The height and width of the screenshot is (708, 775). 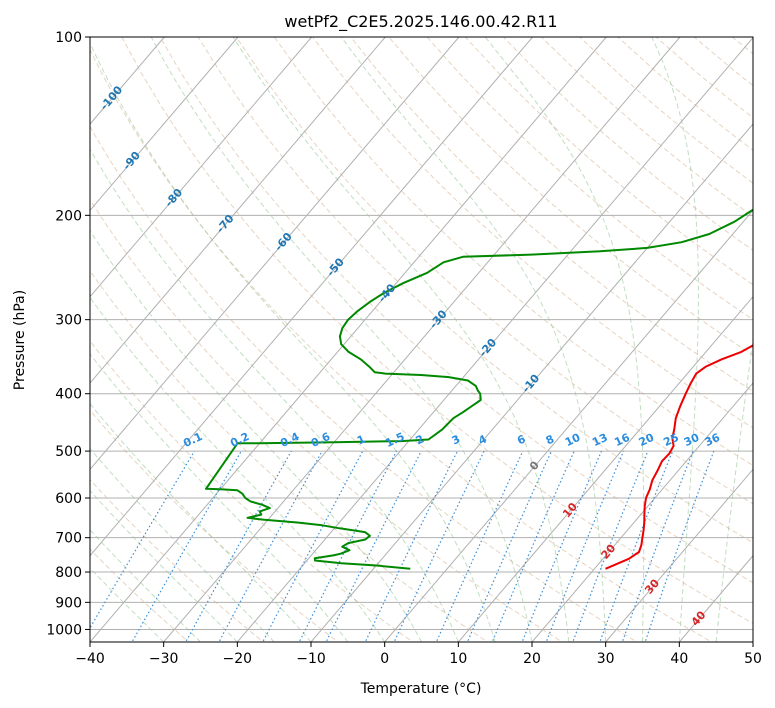 I want to click on x-tick-label: 40, so click(x=679, y=659).